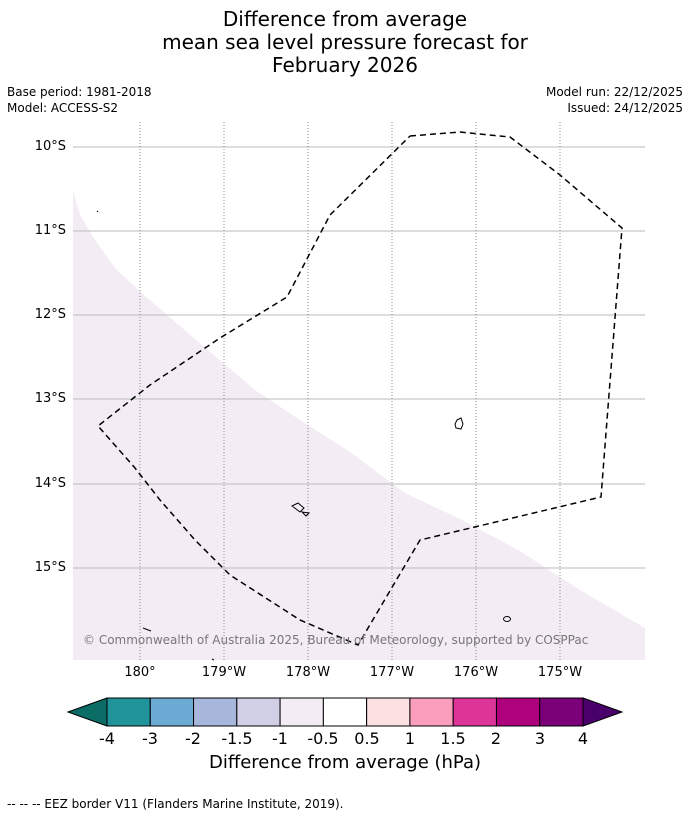 This screenshot has width=690, height=816. I want to click on colorbar-label: 4, so click(583, 738).